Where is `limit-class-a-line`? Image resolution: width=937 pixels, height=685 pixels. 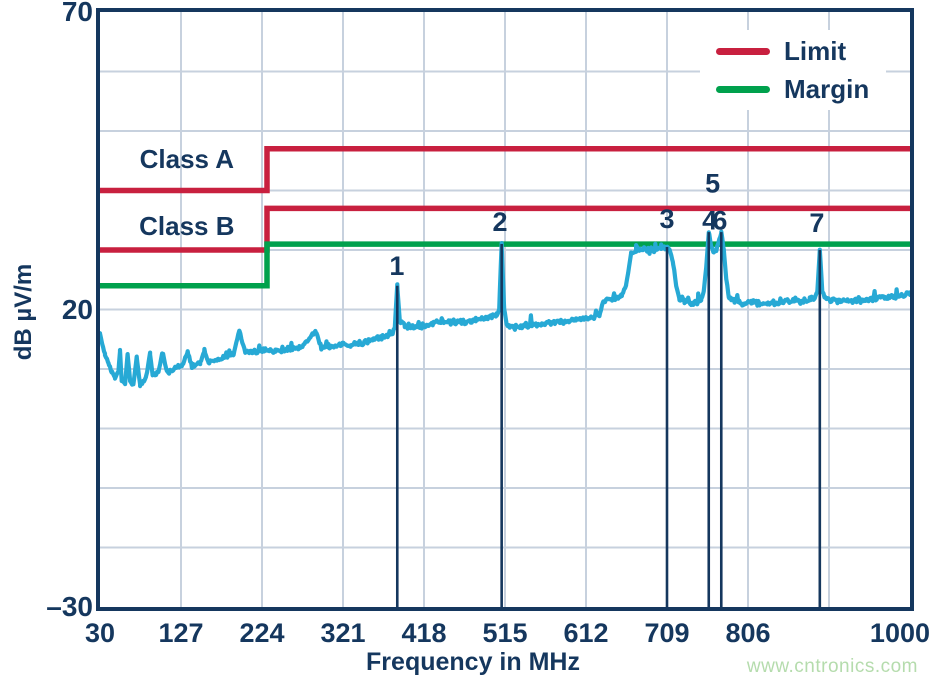 limit-class-a-line is located at coordinates (505, 170).